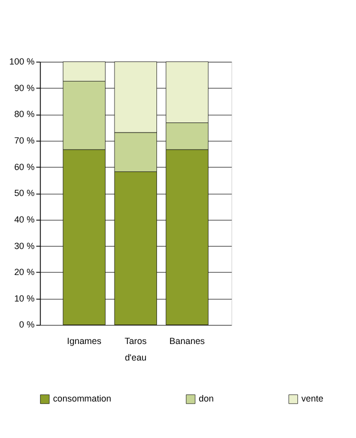 This screenshot has width=356, height=438. What do you see at coordinates (27, 325) in the screenshot?
I see `y-tick-label: 0 %` at bounding box center [27, 325].